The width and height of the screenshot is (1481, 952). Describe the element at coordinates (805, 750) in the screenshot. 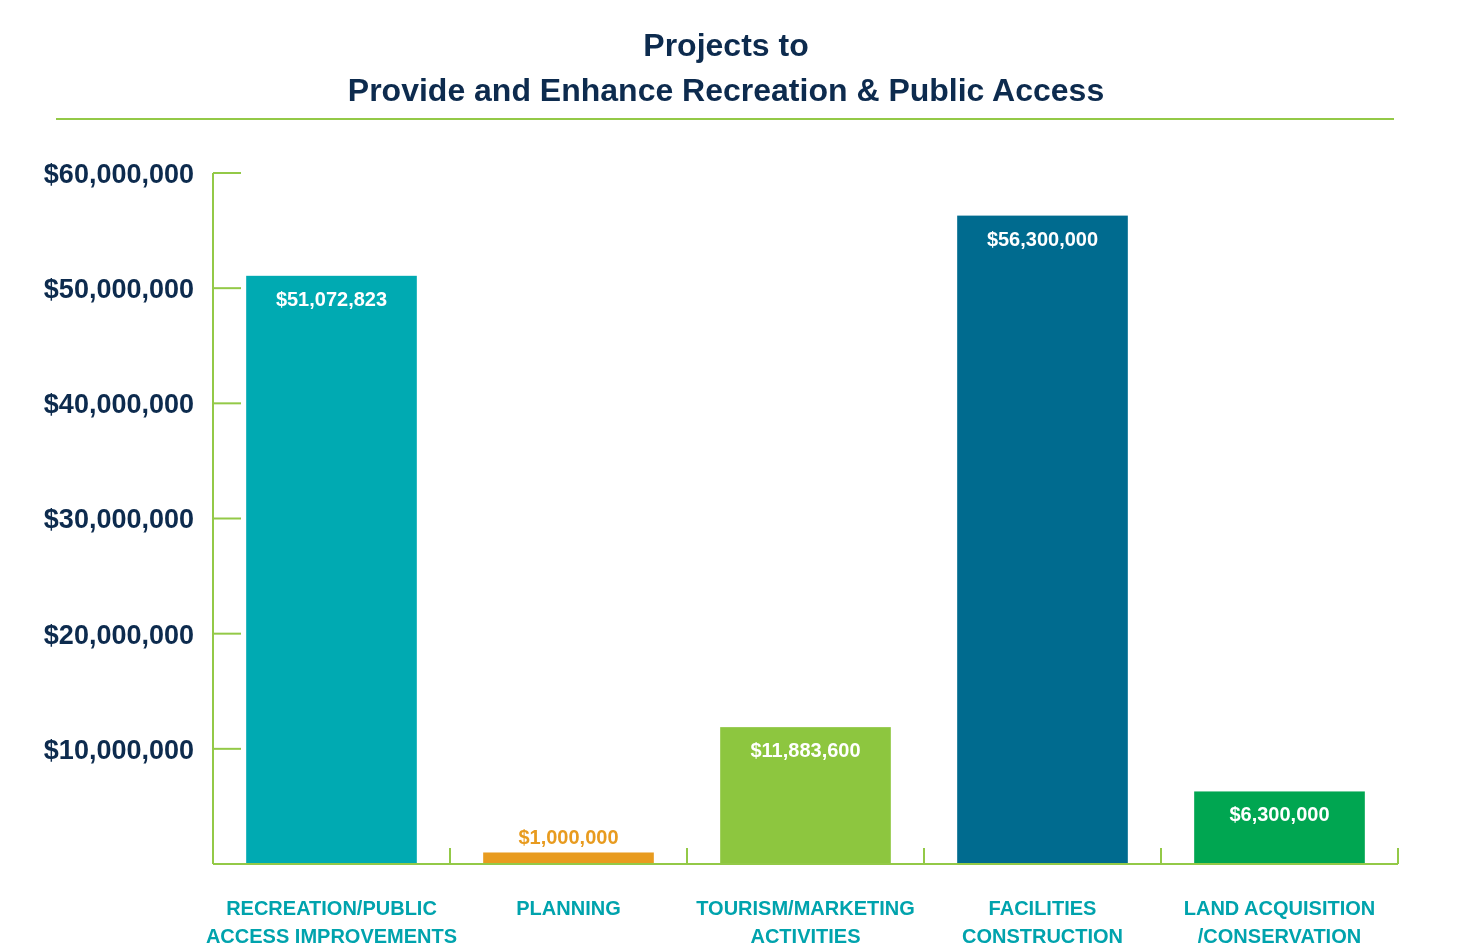

I see `data-label: $11,883,600` at that location.